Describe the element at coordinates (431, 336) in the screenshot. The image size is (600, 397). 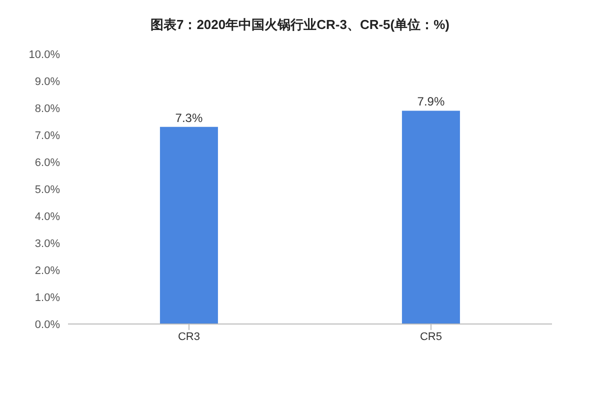
I see `x-tick-label: CR5` at that location.